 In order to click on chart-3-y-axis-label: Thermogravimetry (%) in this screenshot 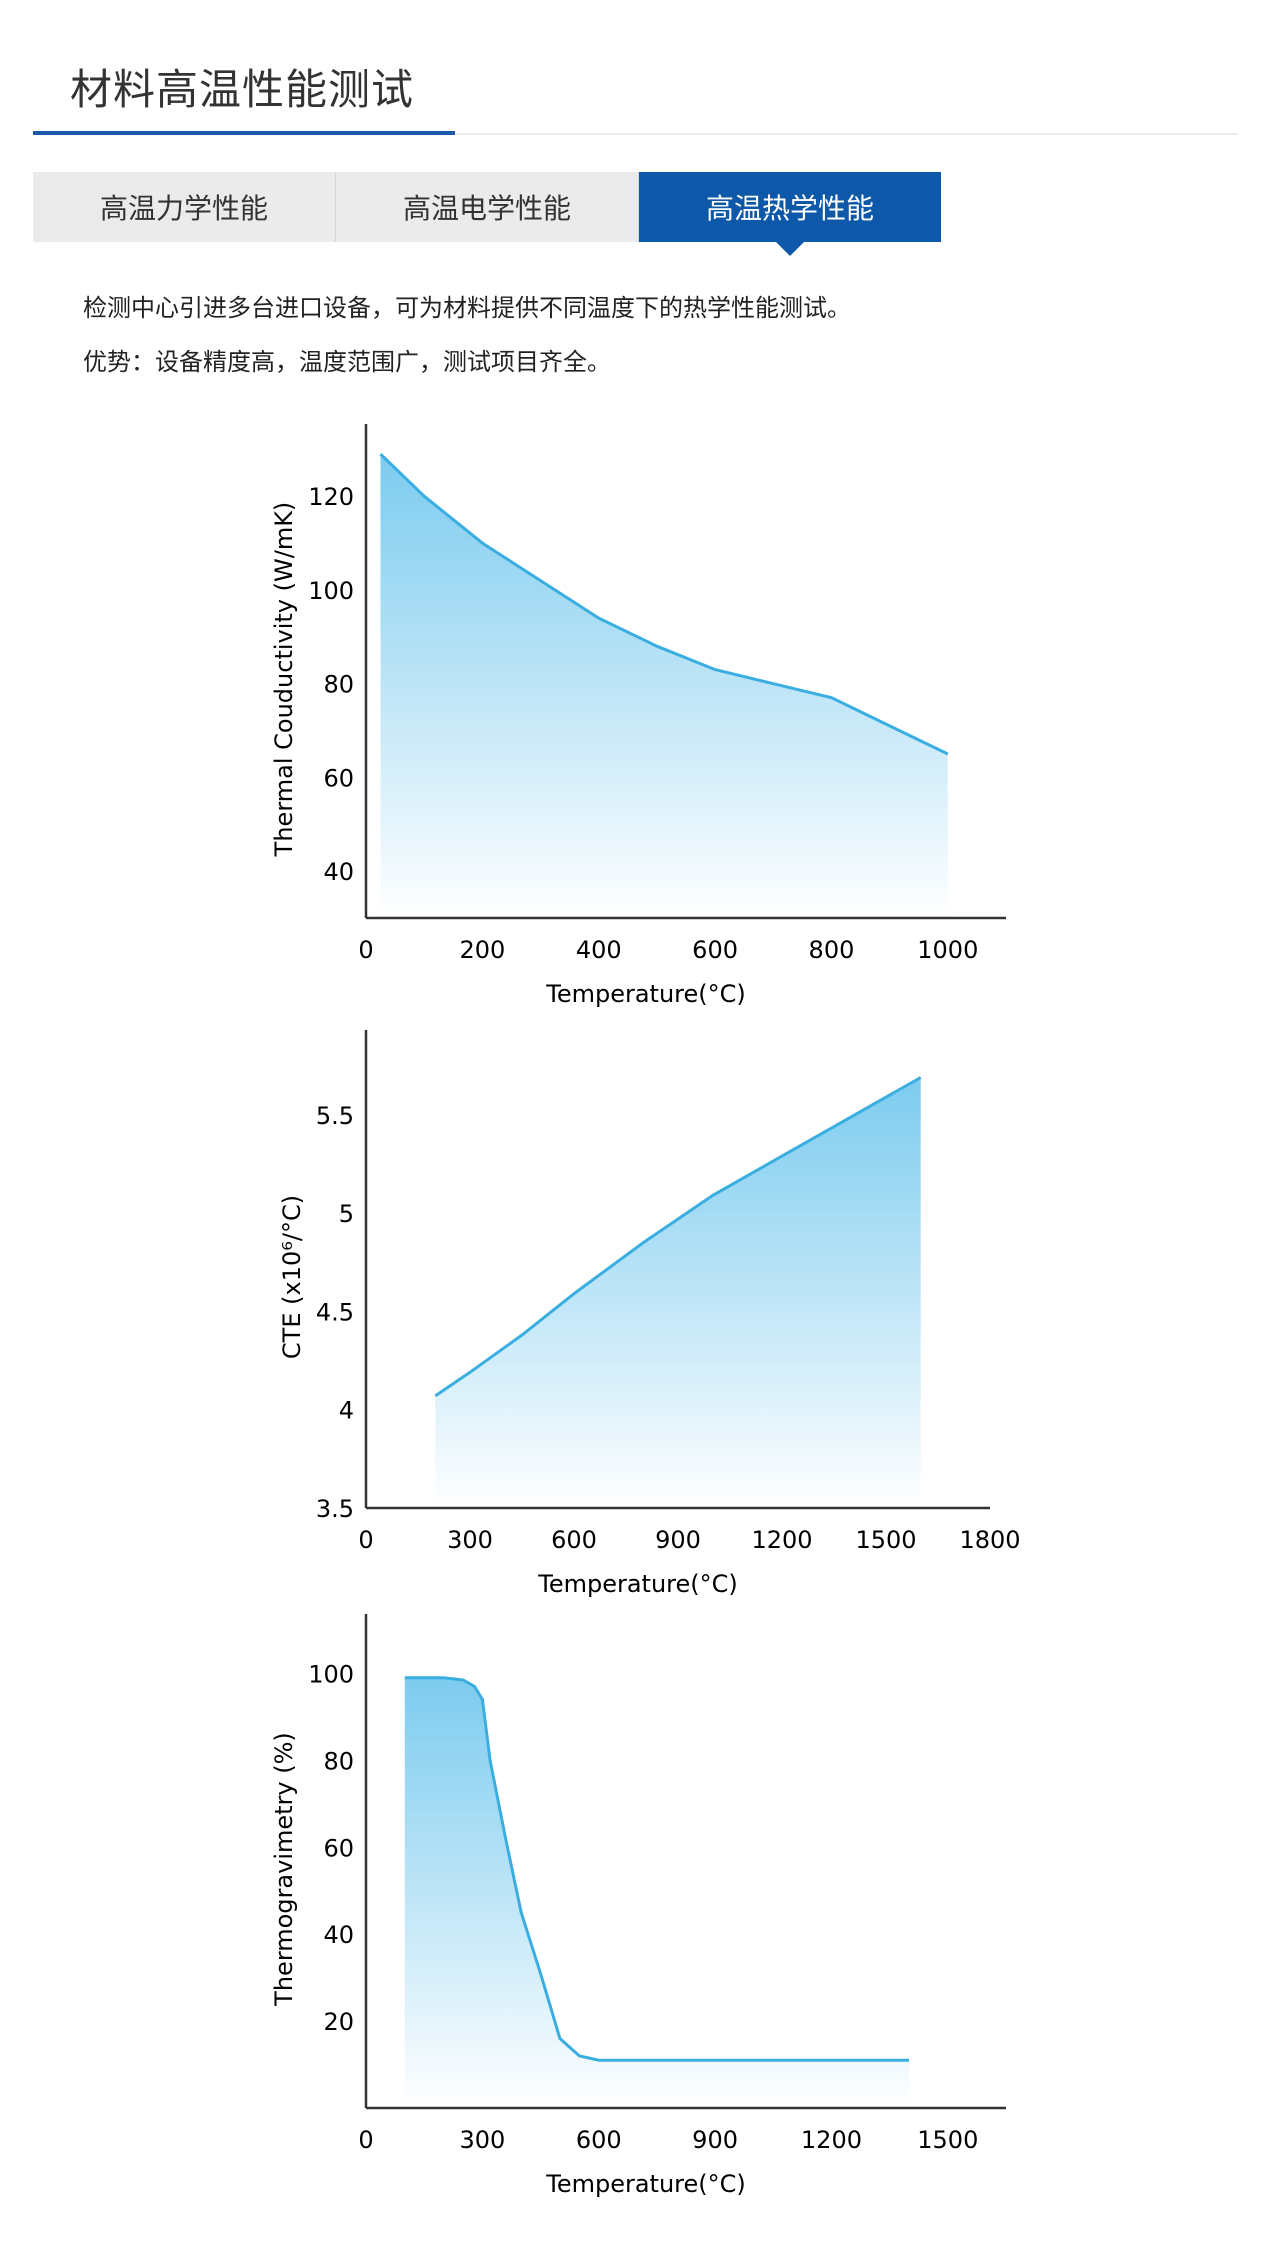, I will do `click(284, 1869)`.